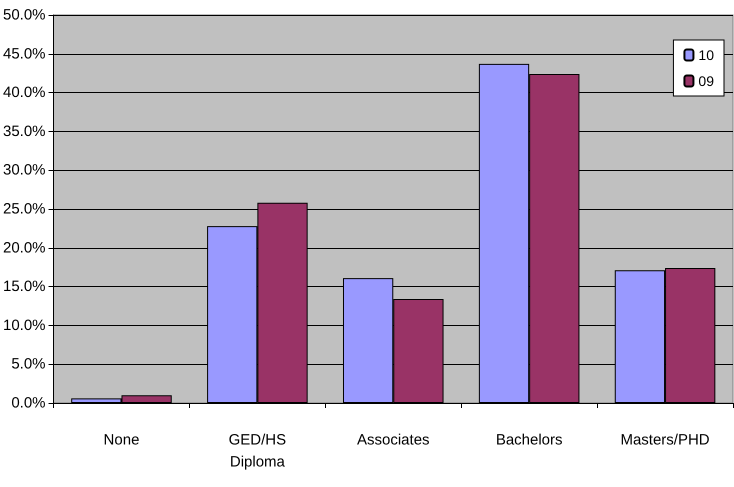  Describe the element at coordinates (24, 93) in the screenshot. I see `y-tick-label: 40.0%` at that location.